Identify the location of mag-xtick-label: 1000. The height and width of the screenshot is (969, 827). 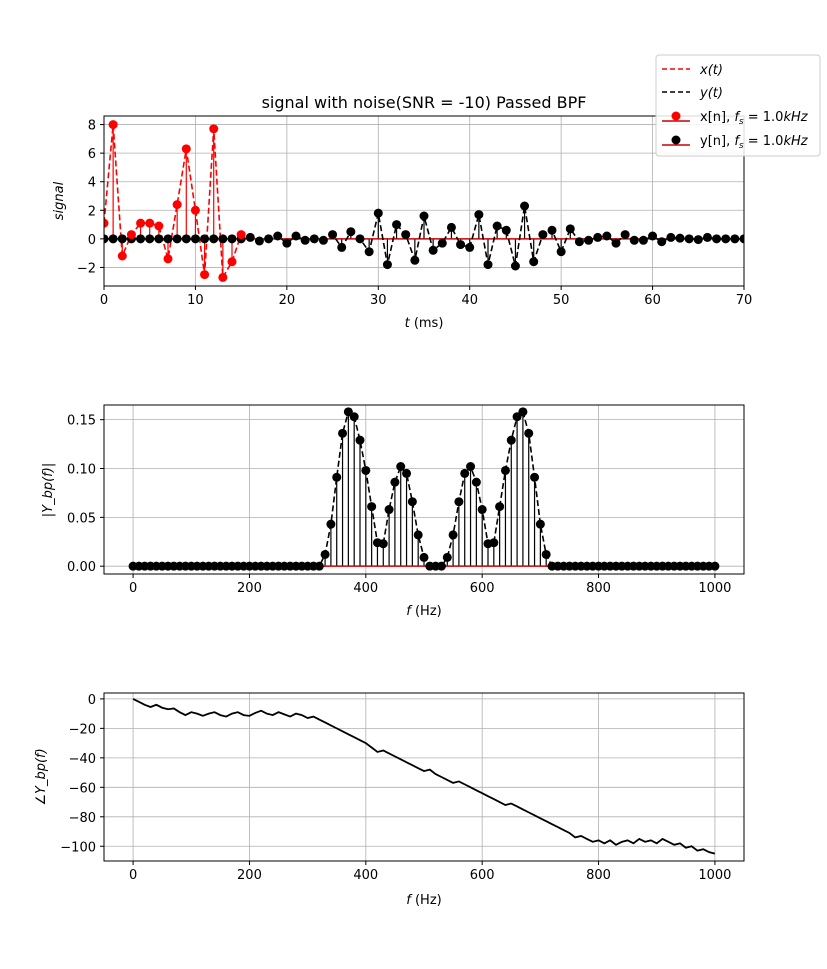
(714, 588).